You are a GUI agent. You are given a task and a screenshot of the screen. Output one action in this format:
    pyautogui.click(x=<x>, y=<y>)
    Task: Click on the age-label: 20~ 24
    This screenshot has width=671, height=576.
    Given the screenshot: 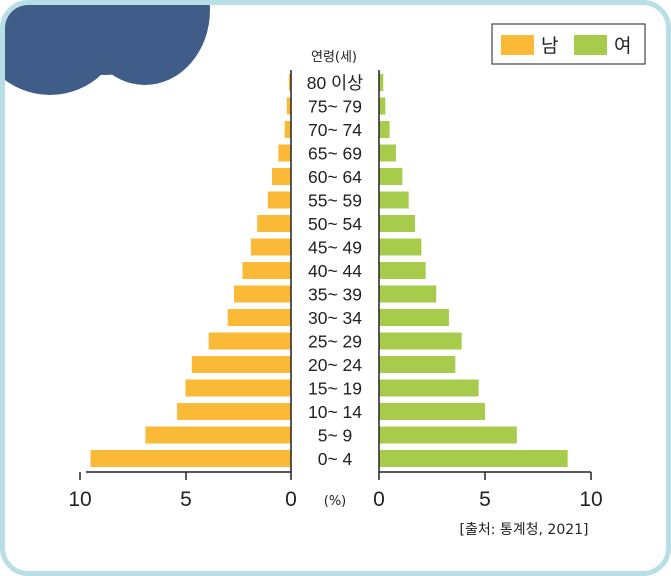 What is the action you would take?
    pyautogui.click(x=335, y=365)
    